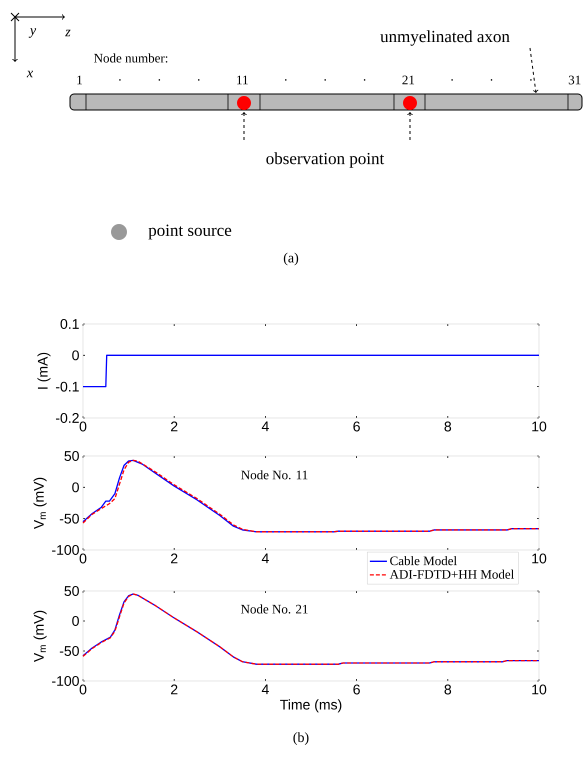 This screenshot has width=583, height=757. I want to click on annotation: Node No. 11, so click(274, 475).